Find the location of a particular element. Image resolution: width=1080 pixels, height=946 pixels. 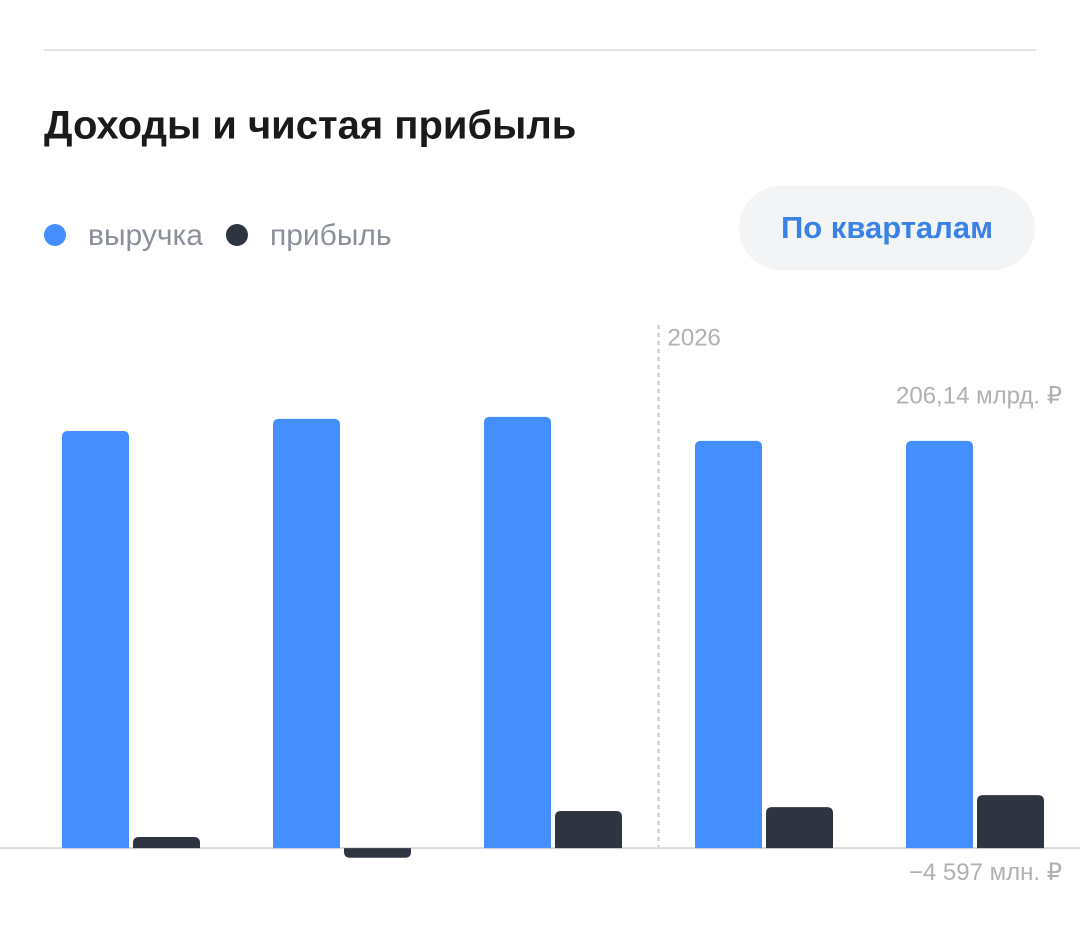

button-label: По кварталам is located at coordinates (887, 227).